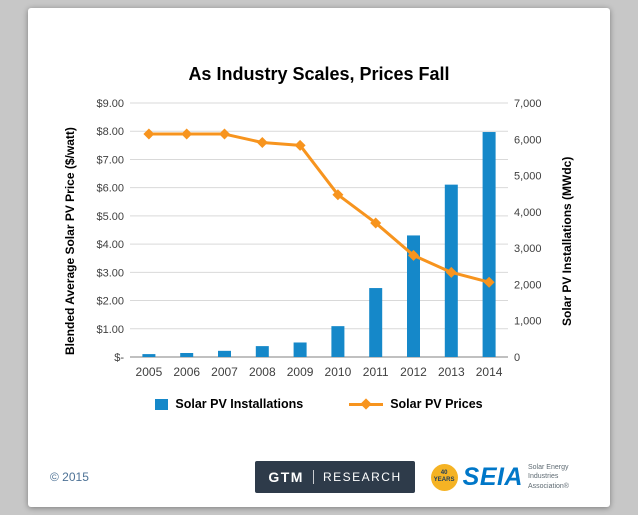  I want to click on legend-item-installations: Solar PV Installations, so click(229, 404).